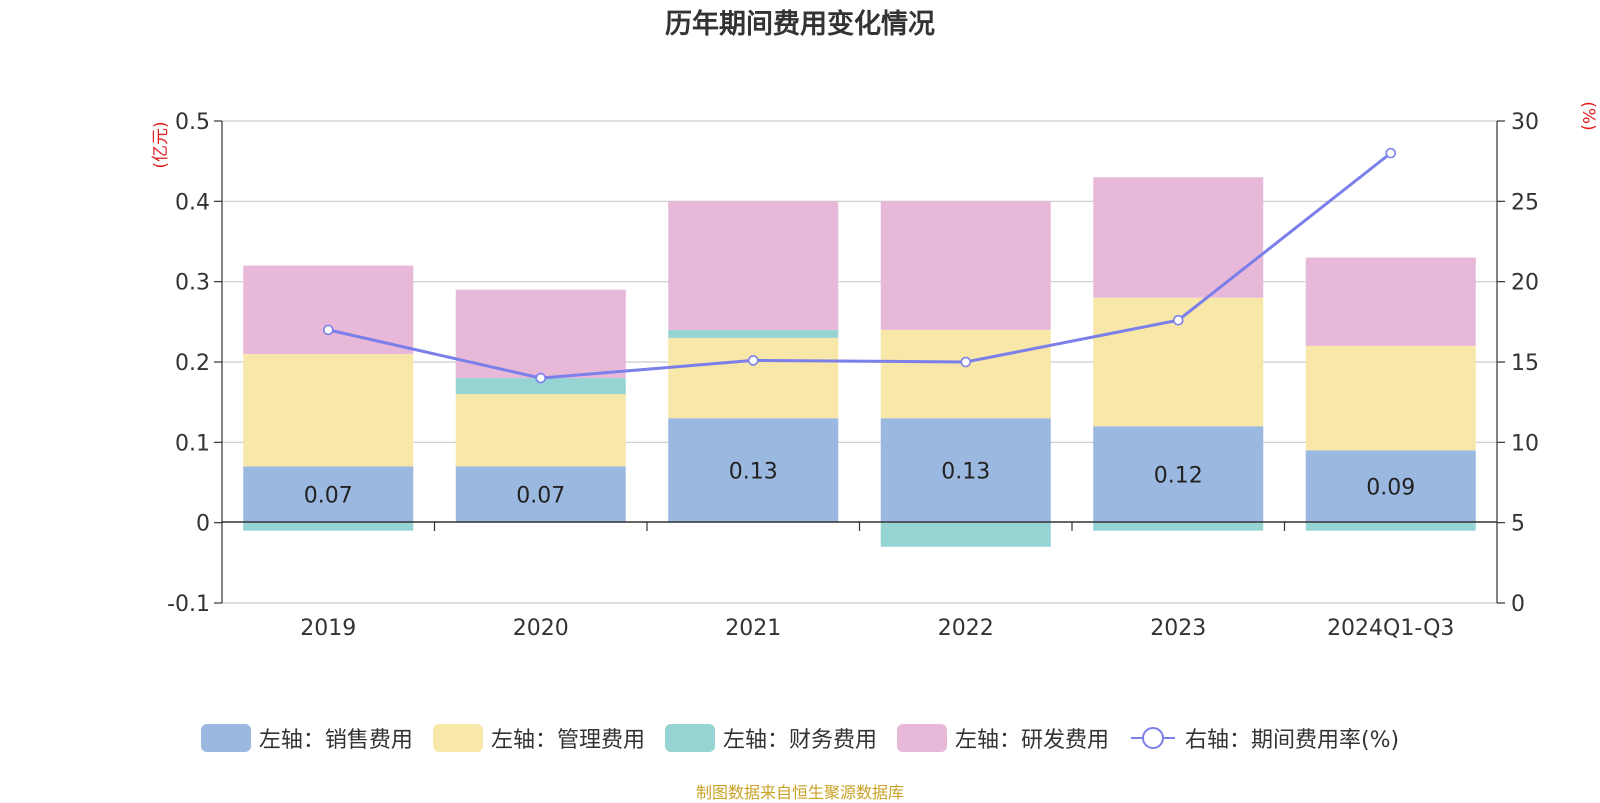  I want to click on left-axis-unit: (亿元), so click(161, 144).